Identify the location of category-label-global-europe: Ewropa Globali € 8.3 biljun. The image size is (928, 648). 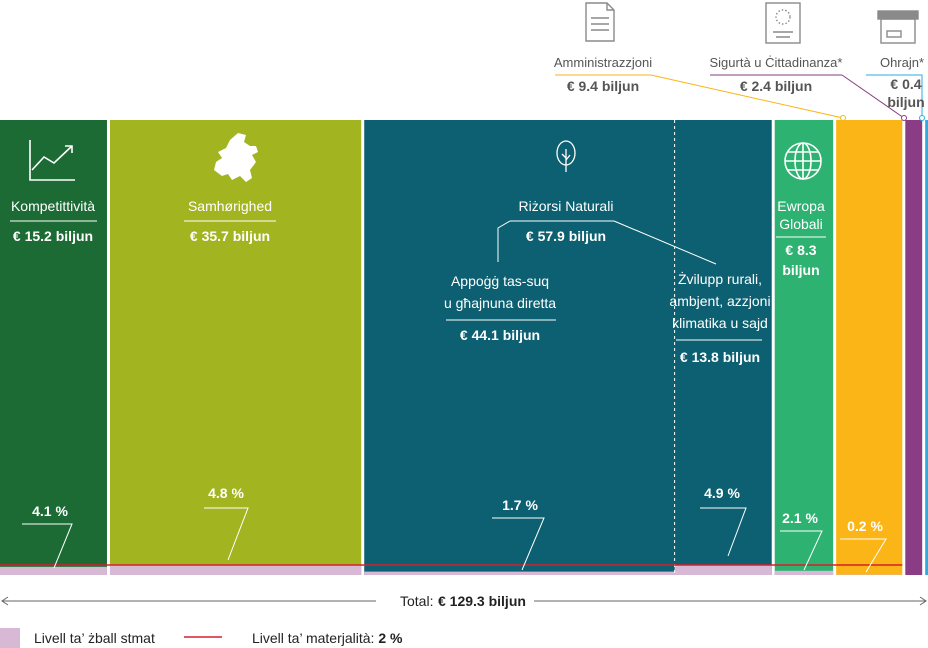
(801, 238).